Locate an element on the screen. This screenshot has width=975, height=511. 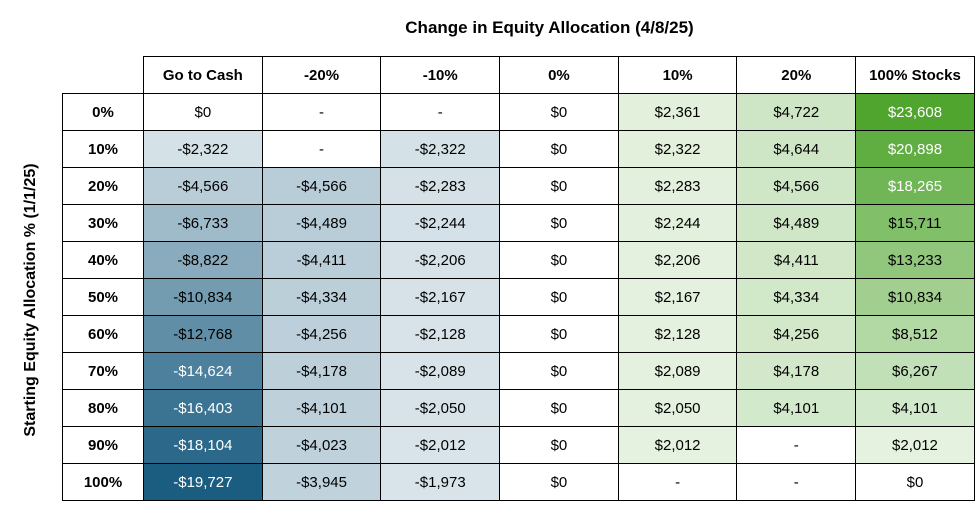
heatmap-cell: $4,411 is located at coordinates (796, 260).